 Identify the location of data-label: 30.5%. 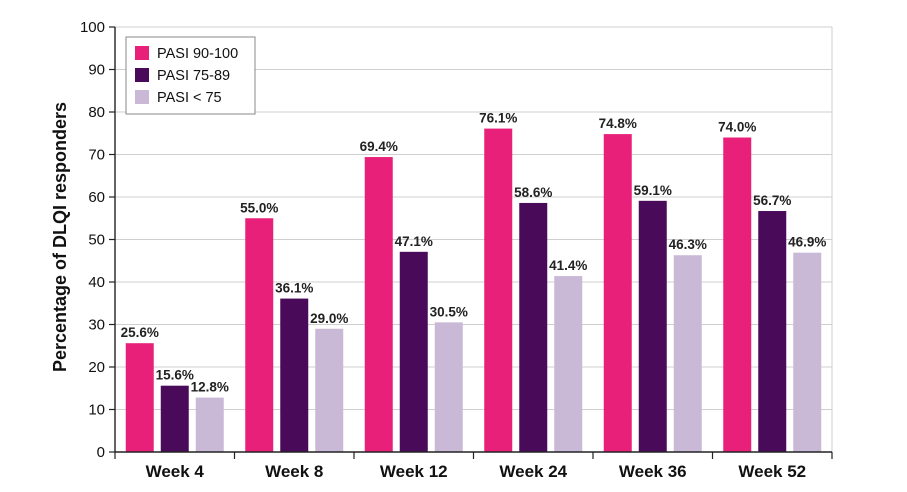
(449, 311).